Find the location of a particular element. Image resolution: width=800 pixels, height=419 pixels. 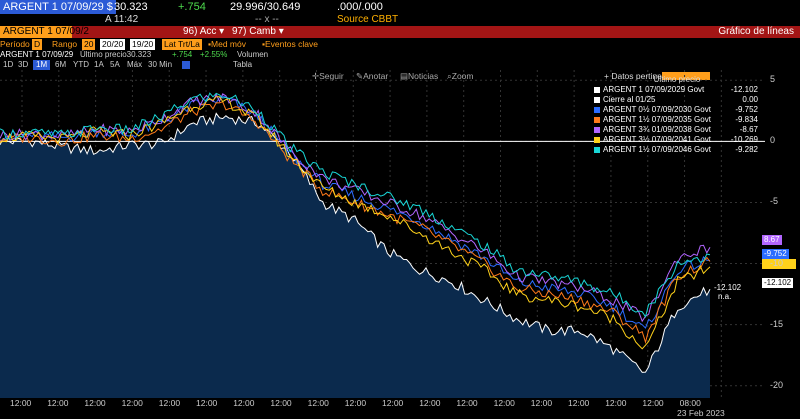

x-tick-label: 08:00 is located at coordinates (690, 403).